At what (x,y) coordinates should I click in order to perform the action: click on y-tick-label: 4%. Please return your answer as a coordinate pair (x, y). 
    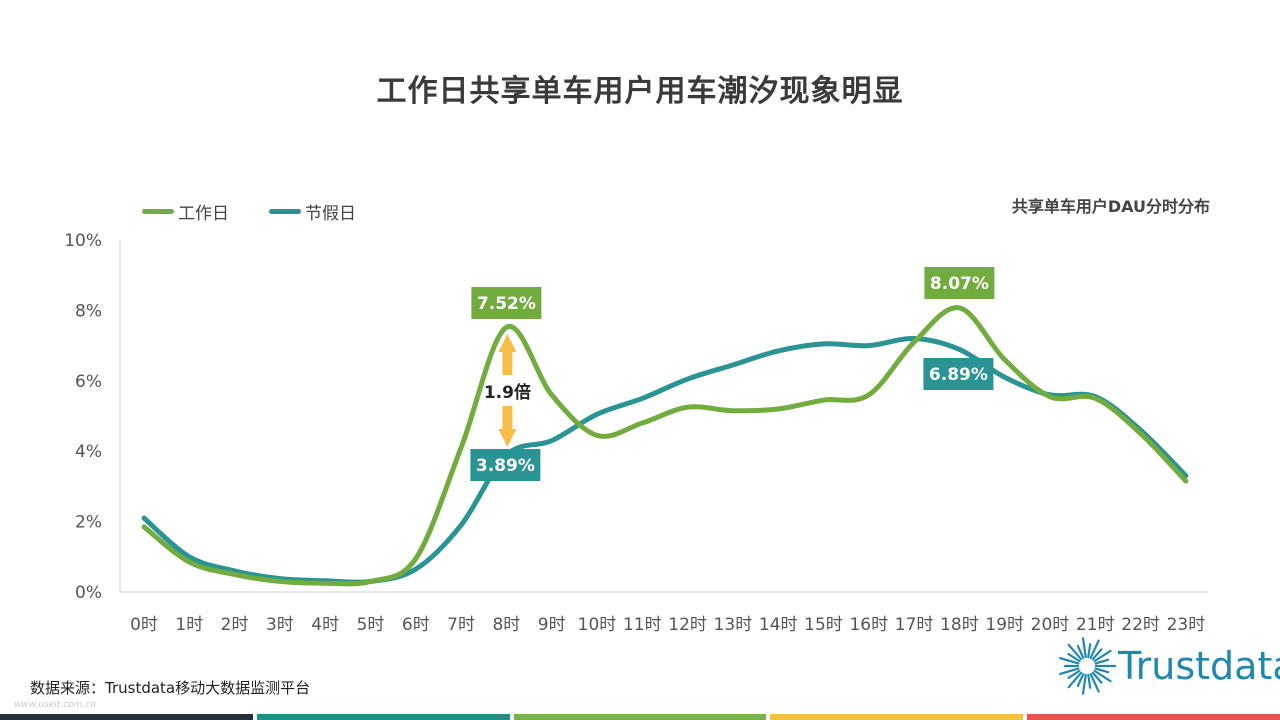
    Looking at the image, I should click on (88, 452).